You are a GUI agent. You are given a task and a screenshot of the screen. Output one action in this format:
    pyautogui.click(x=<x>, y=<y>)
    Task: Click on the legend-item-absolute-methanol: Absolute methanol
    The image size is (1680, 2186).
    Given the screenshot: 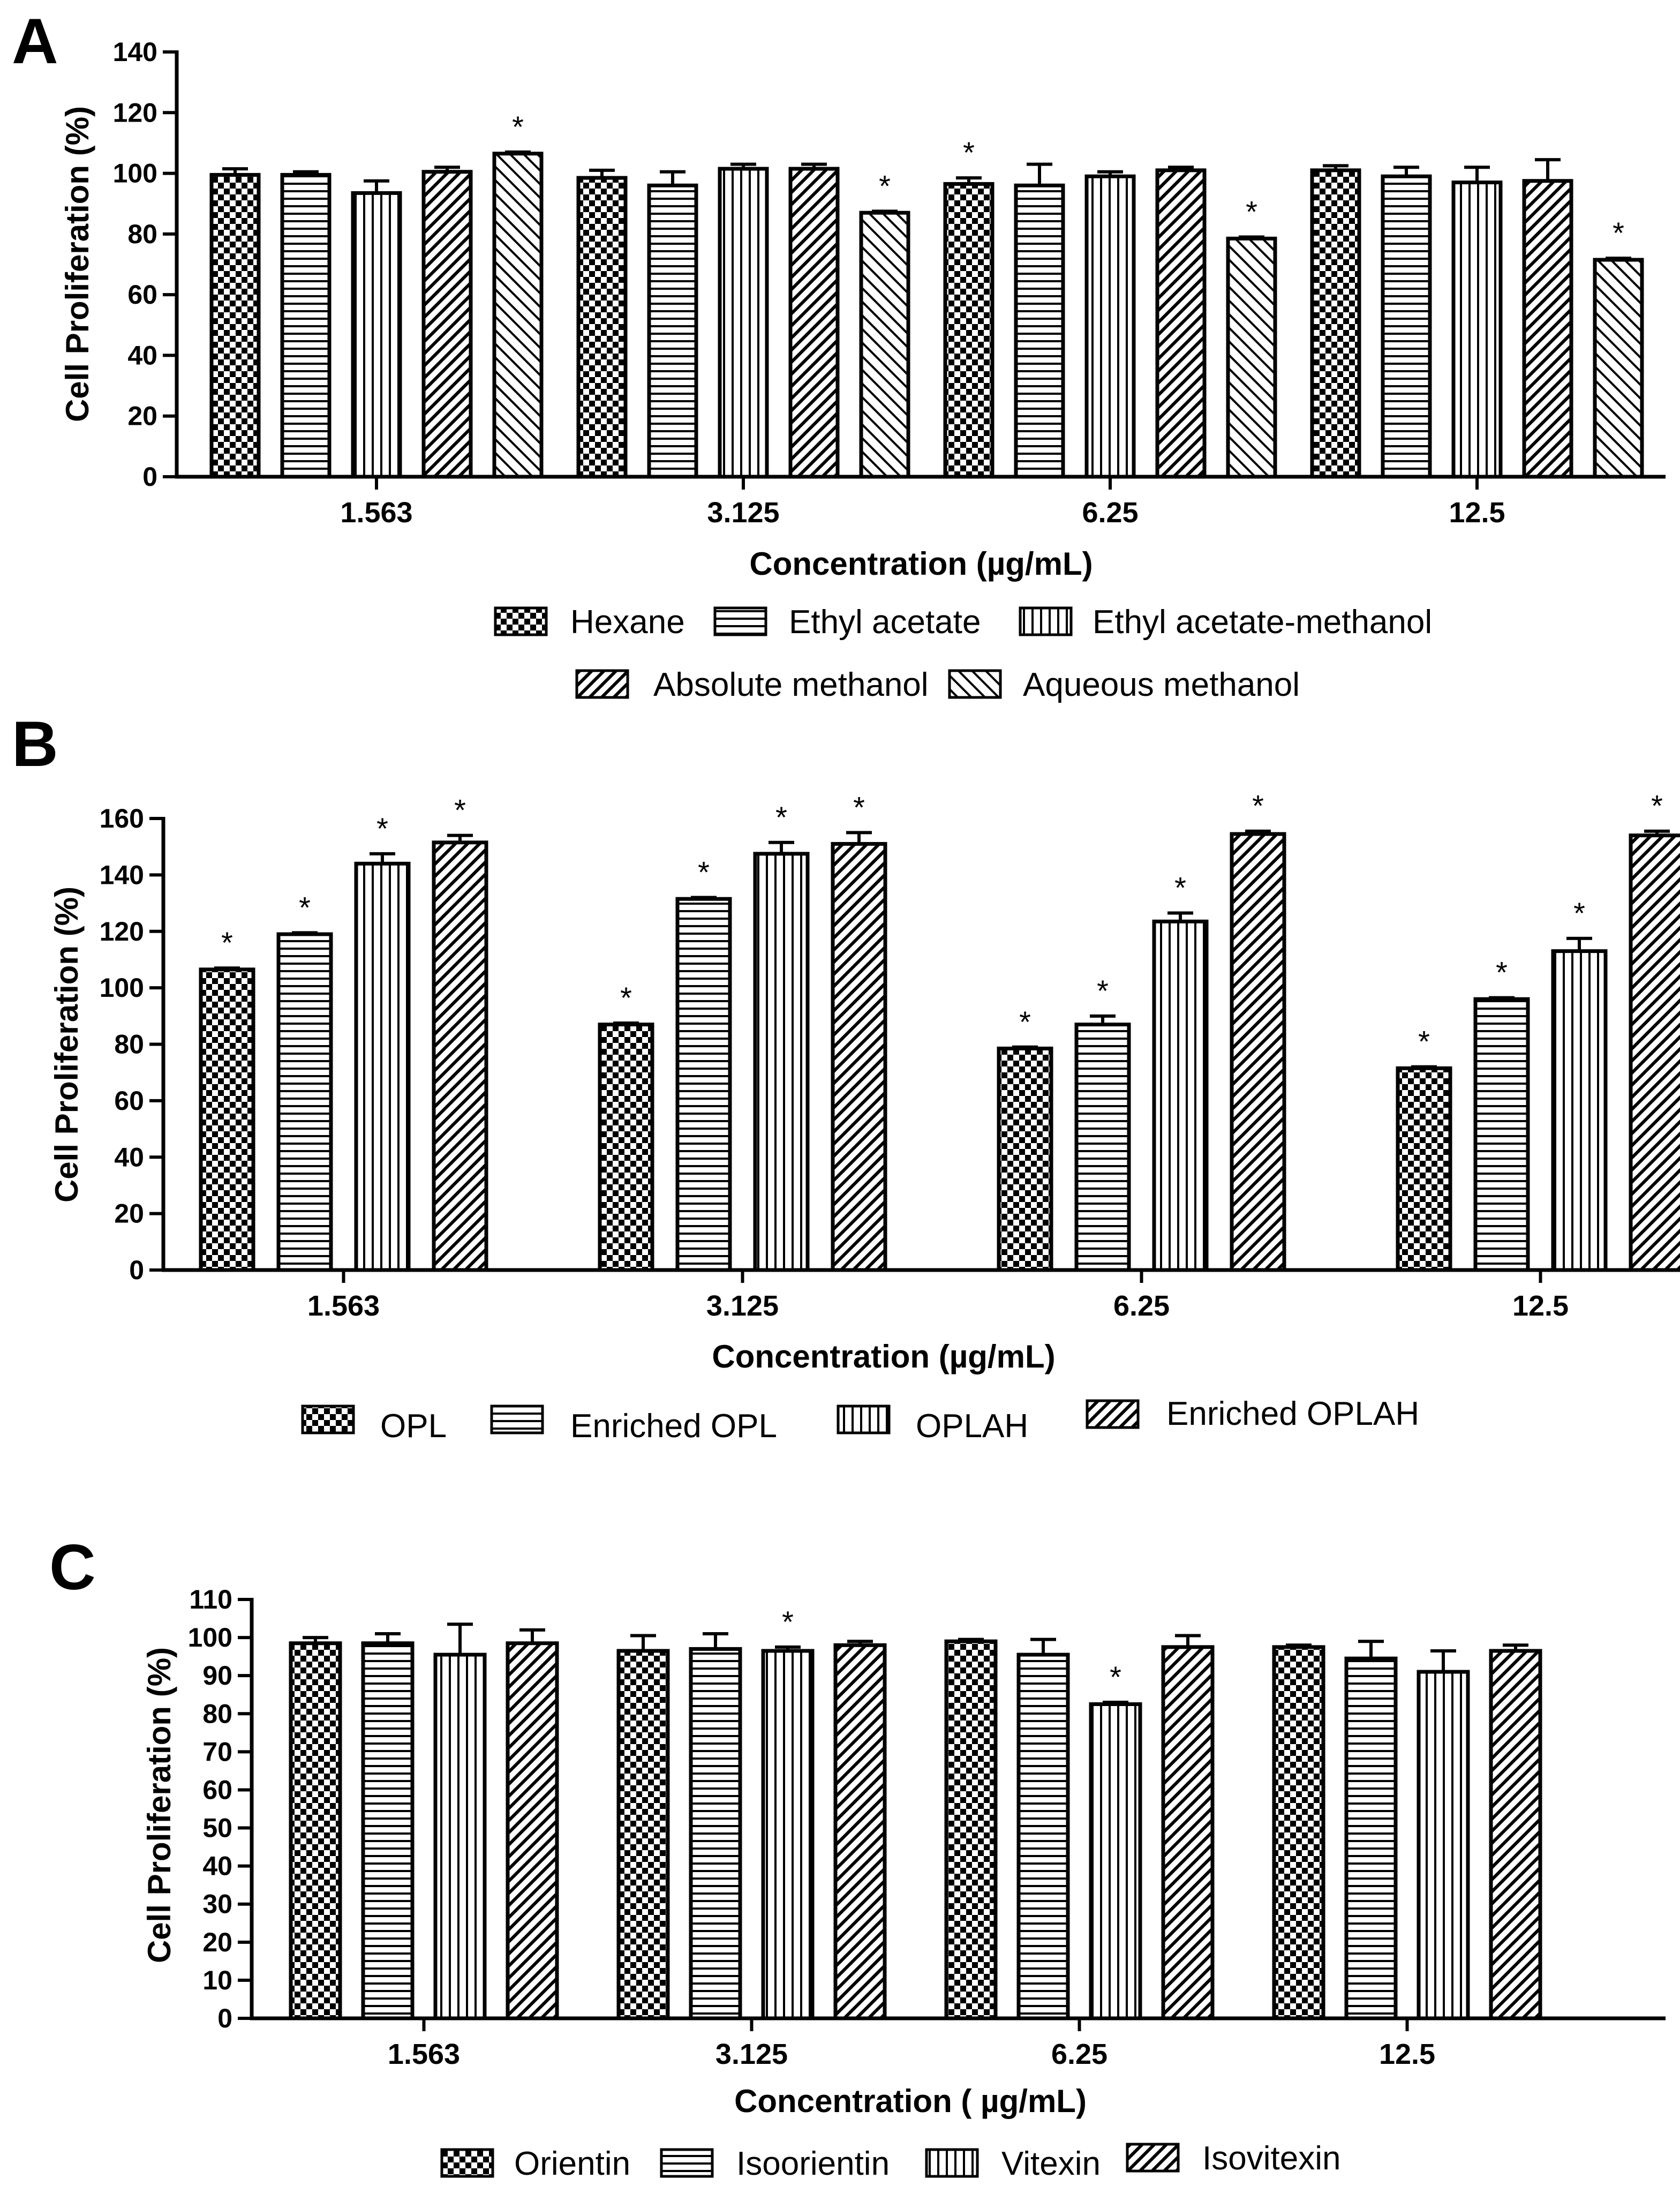 What is the action you would take?
    pyautogui.click(x=752, y=684)
    